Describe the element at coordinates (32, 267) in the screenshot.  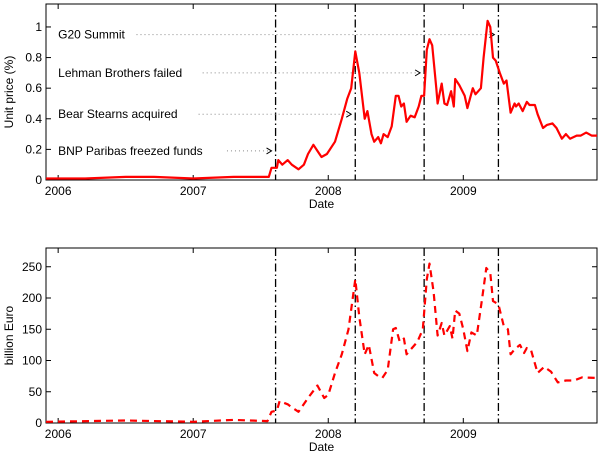
I see `y-tick-label: 250` at that location.